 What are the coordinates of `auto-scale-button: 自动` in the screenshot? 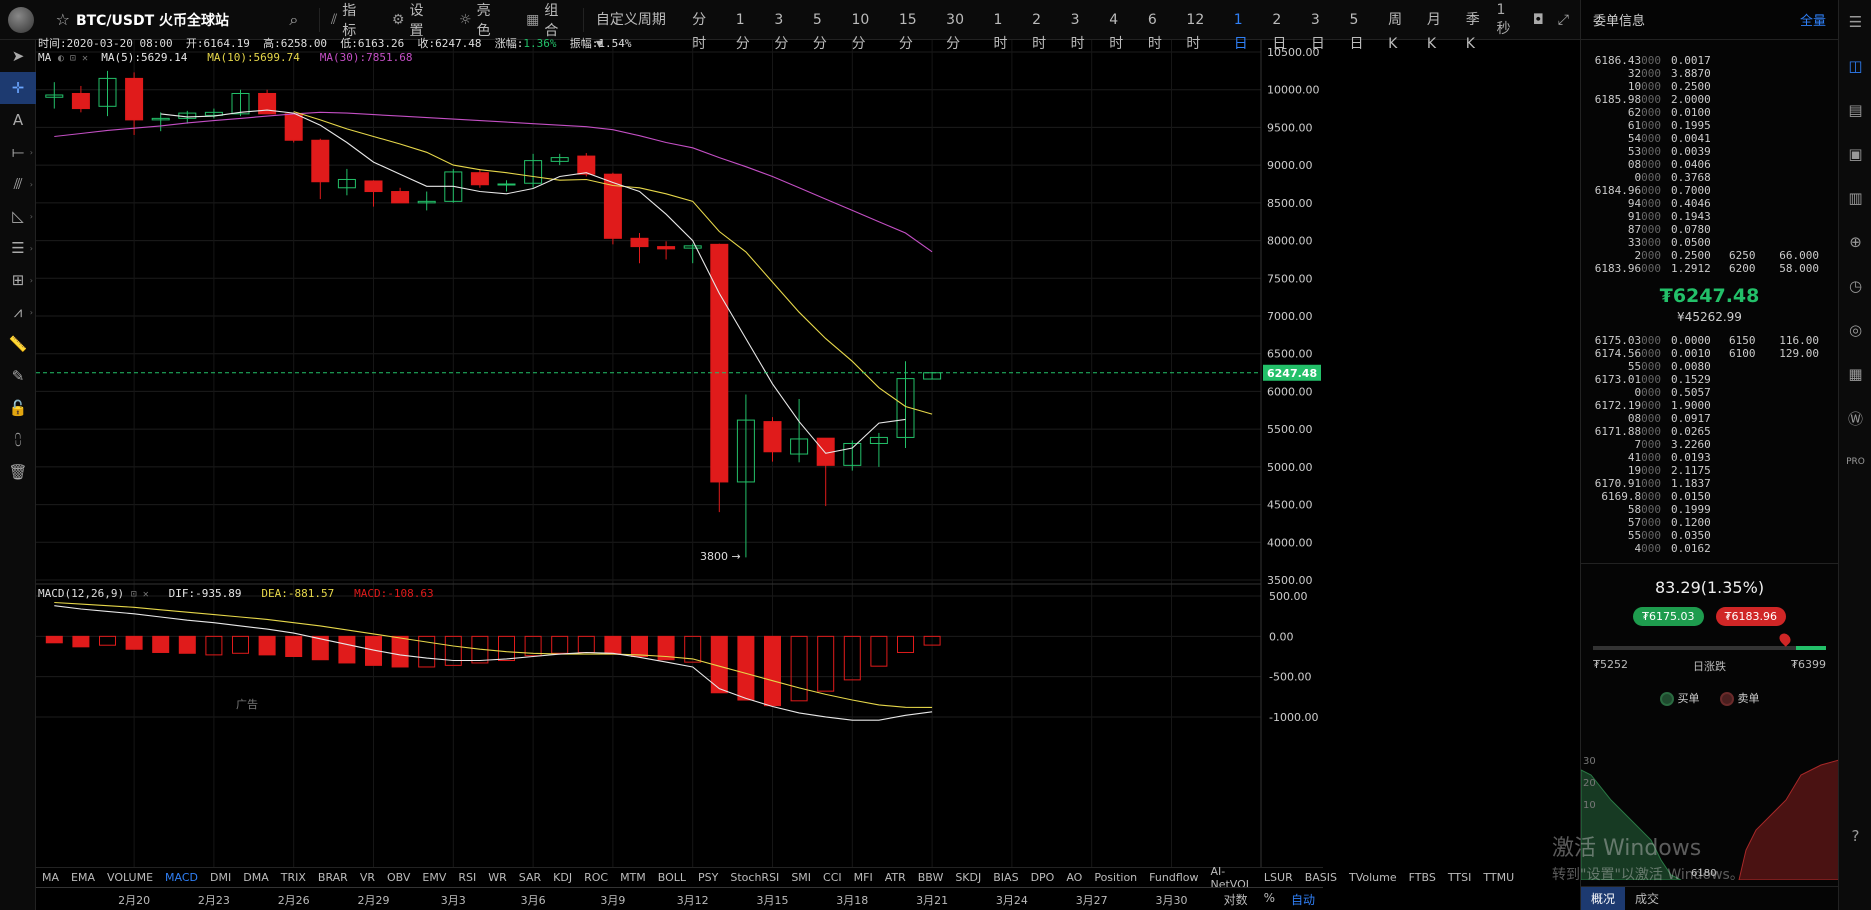 It's located at (1302, 900).